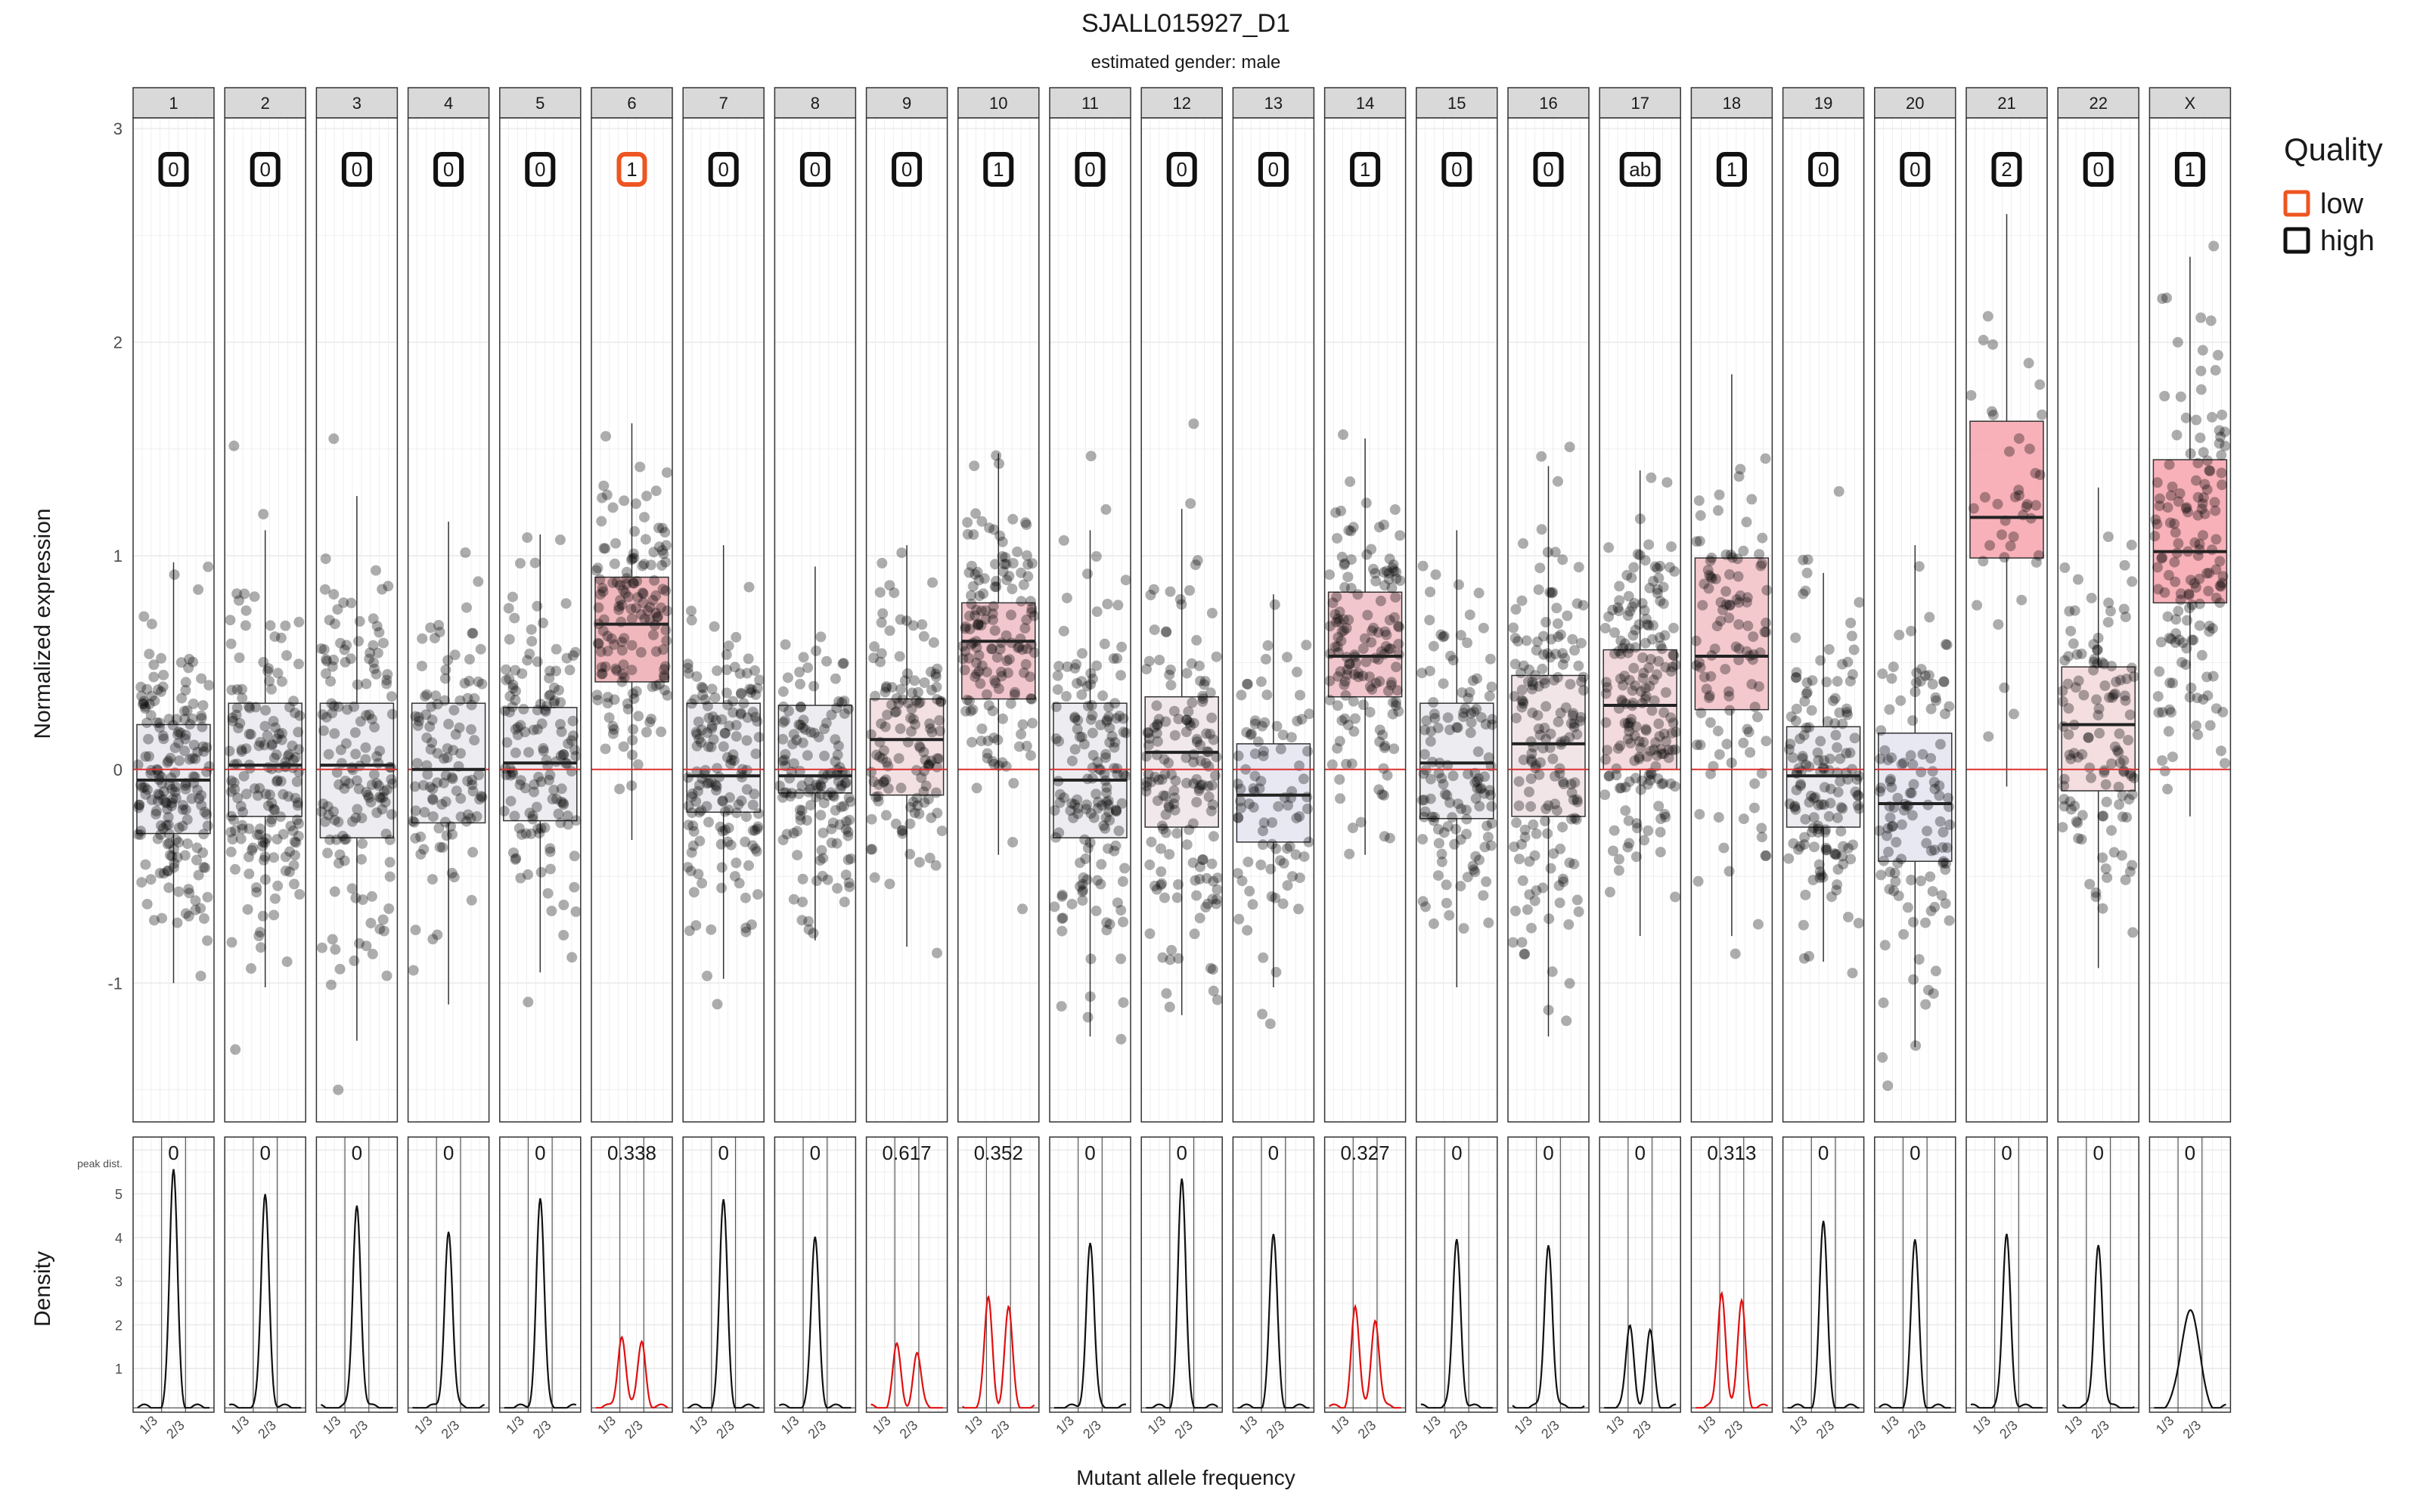 The width and height of the screenshot is (2420, 1512). I want to click on expression-points, so click(1182, 715).